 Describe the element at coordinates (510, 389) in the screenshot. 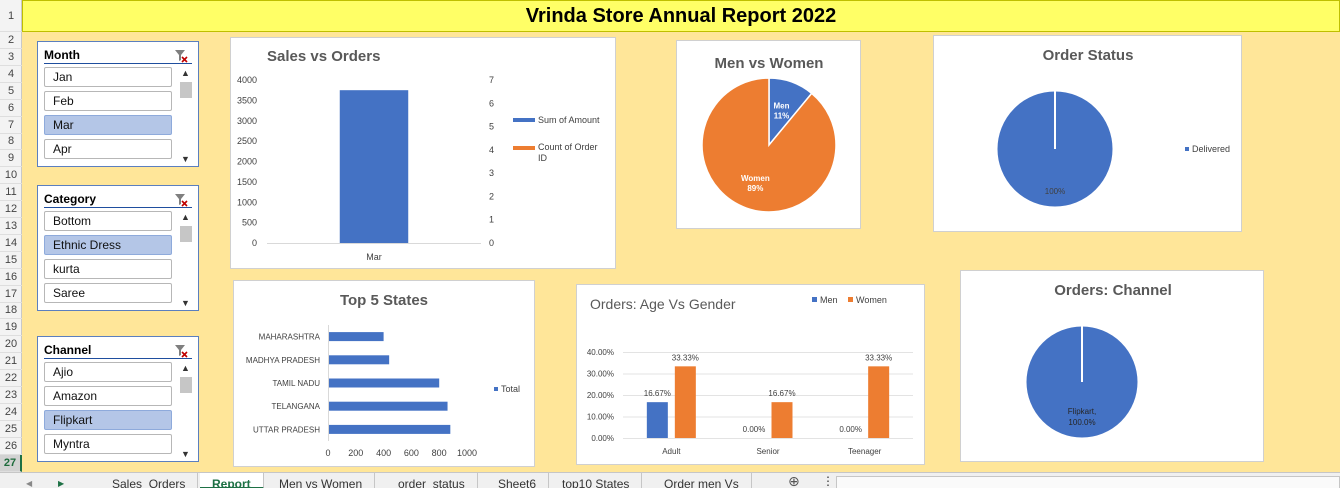

I see `legend-label: Total` at that location.